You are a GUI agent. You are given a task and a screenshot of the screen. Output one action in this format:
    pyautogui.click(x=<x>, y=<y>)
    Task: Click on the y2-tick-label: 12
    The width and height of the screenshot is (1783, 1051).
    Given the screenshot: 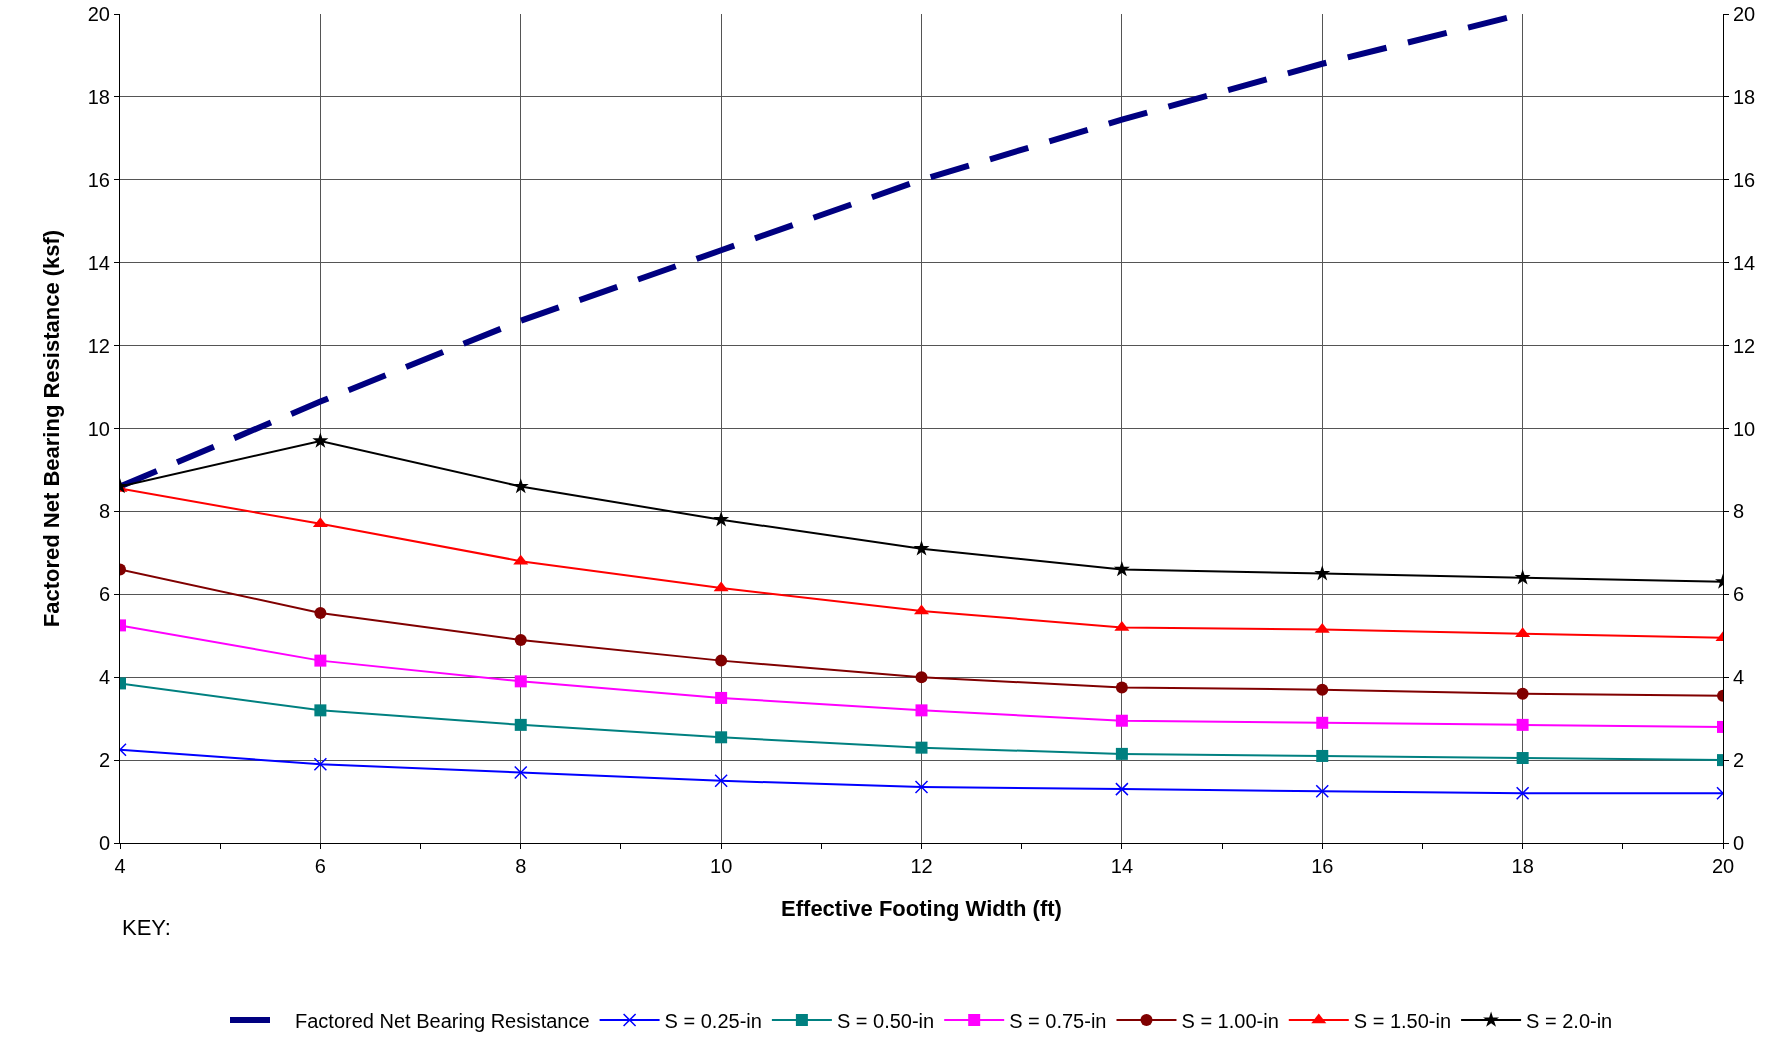 What is the action you would take?
    pyautogui.click(x=1744, y=345)
    